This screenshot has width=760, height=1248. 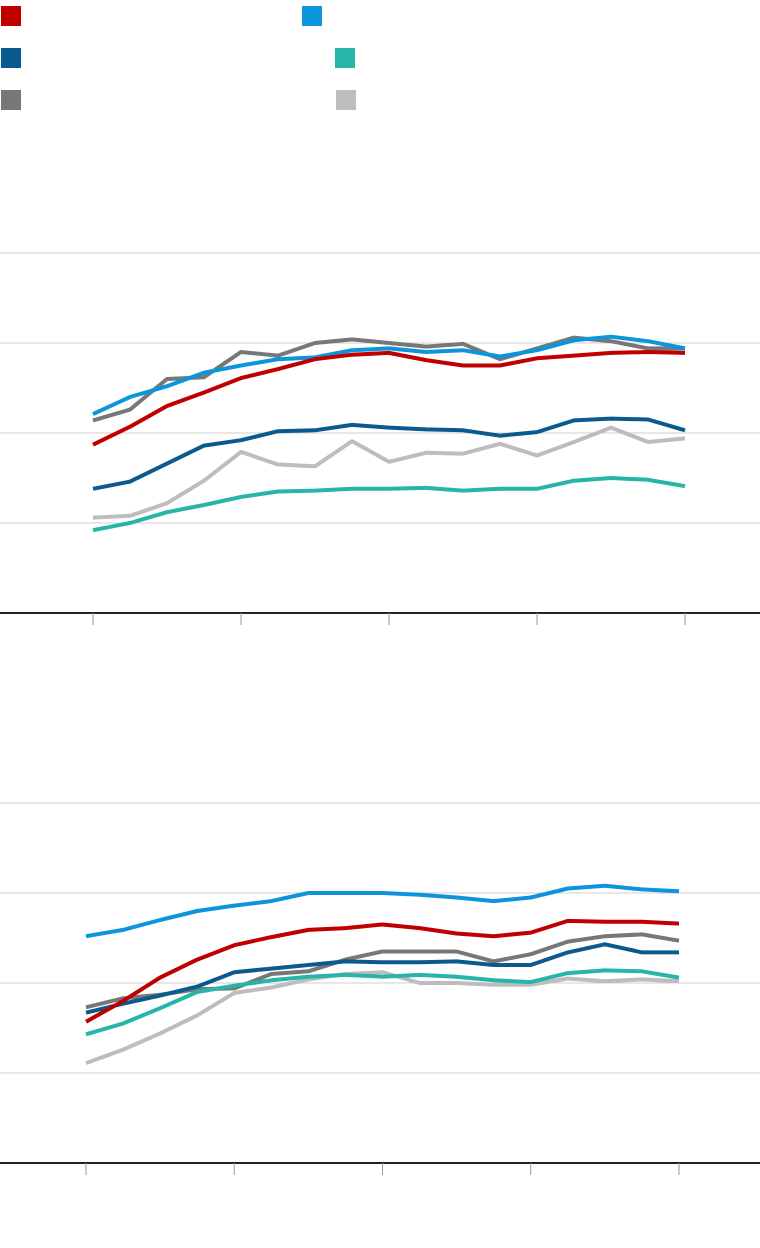 What do you see at coordinates (11, 58) in the screenshot?
I see `legend-swatch-dark-blue` at bounding box center [11, 58].